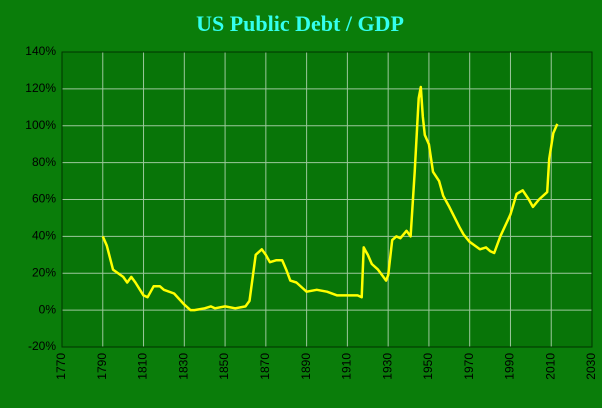 The height and width of the screenshot is (408, 602). Describe the element at coordinates (44, 162) in the screenshot. I see `y-tick-label: 80%` at that location.